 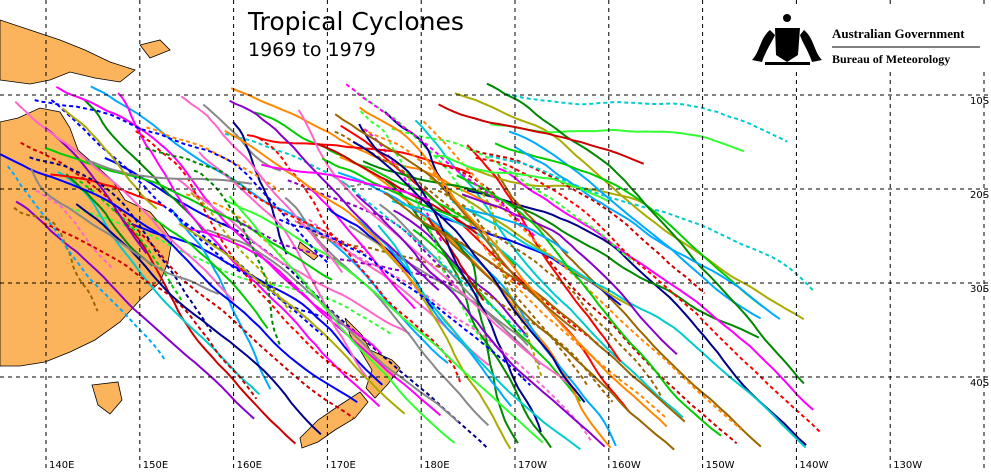 I want to click on tasmania, so click(x=107, y=398).